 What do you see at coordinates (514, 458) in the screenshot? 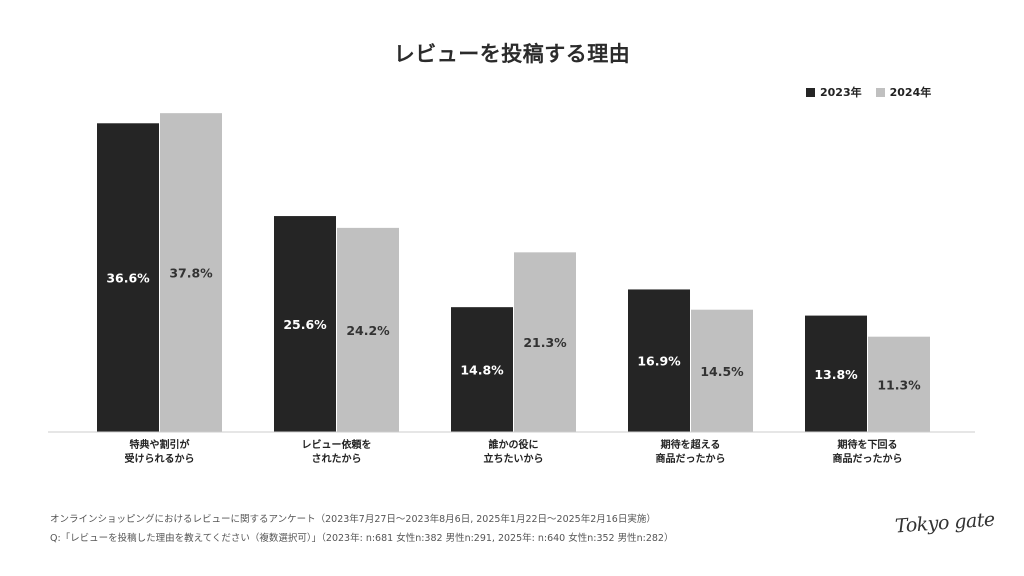
I see `category-label: 立ちたいから` at bounding box center [514, 458].